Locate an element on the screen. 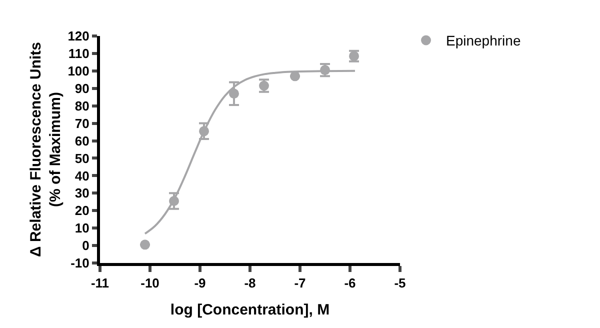 The image size is (600, 328). x-axis-title: log [Concentration], M is located at coordinates (250, 310).